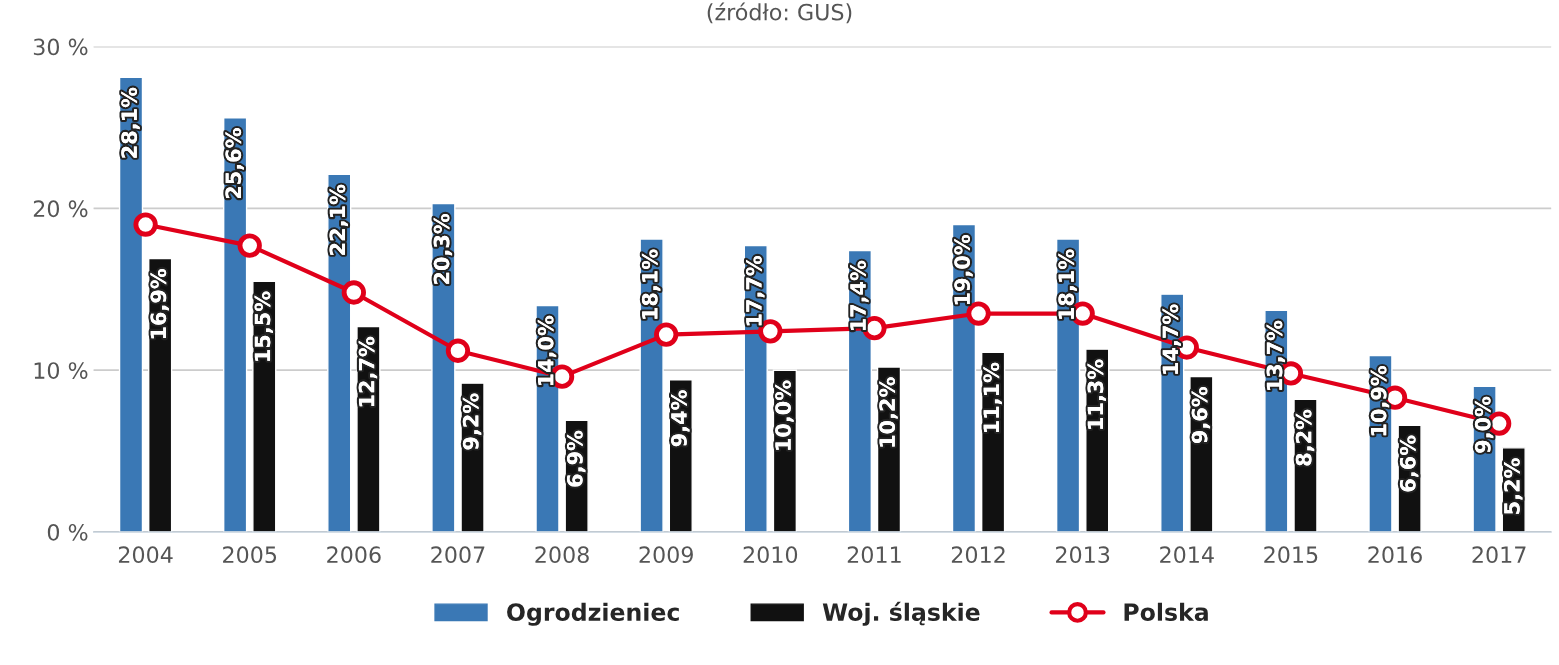 The image size is (1559, 665). Describe the element at coordinates (770, 555) in the screenshot. I see `x-tick-label: 2010` at that location.